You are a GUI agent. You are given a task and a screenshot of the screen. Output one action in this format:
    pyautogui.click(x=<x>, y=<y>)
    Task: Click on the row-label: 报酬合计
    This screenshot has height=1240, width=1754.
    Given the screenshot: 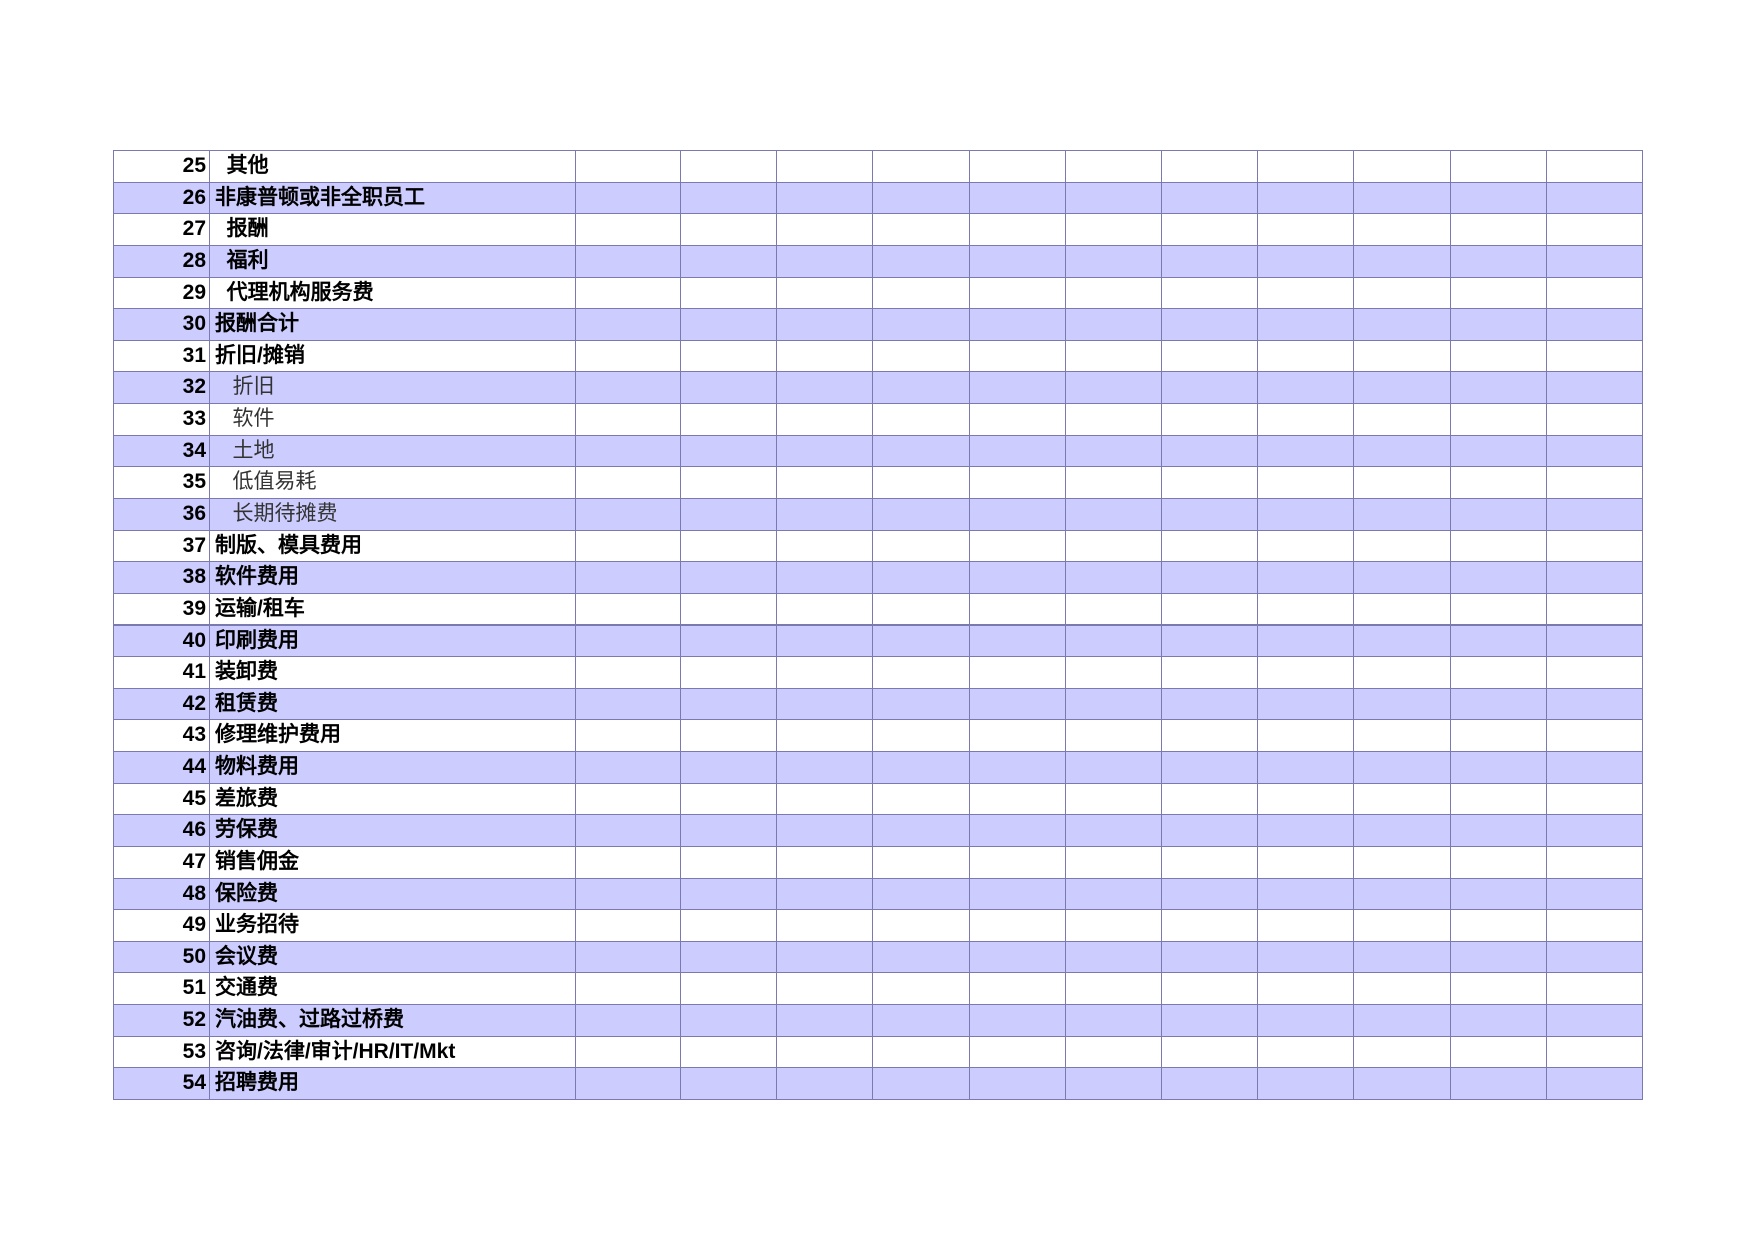 What is the action you would take?
    pyautogui.click(x=392, y=324)
    